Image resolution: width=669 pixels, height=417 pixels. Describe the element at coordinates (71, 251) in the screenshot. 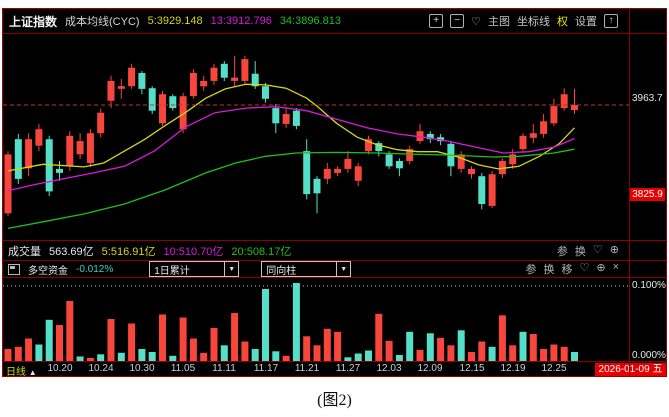

I see `volume-value: 563.69亿` at that location.